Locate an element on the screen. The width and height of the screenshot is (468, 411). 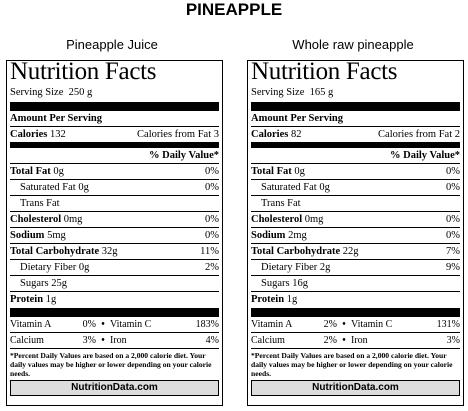
sugars-row: Sugars 25g is located at coordinates (114, 284).